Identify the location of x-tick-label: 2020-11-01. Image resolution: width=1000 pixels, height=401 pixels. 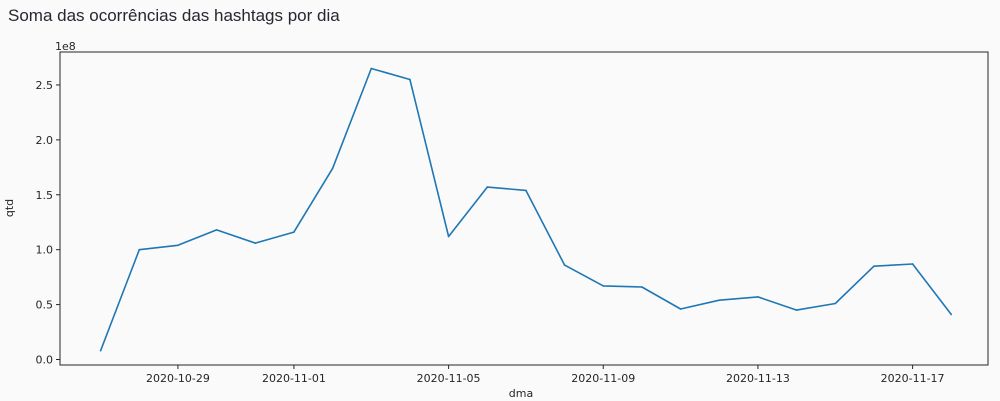
(294, 378).